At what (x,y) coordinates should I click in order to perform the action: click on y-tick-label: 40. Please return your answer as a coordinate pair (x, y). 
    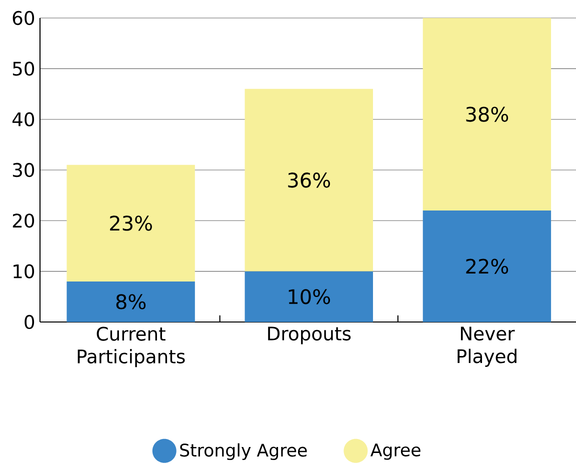
    Looking at the image, I should click on (23, 119).